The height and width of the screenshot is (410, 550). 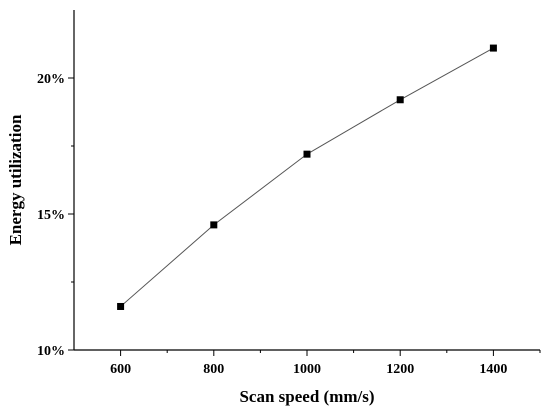 What do you see at coordinates (400, 369) in the screenshot?
I see `x-tick-label: 1200` at bounding box center [400, 369].